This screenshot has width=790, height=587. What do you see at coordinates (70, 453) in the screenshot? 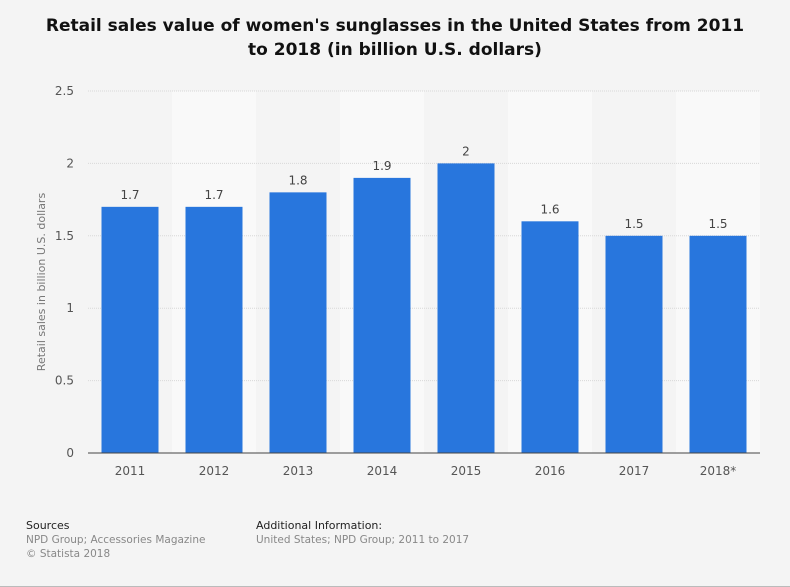
I see `y-tick-label: 0` at bounding box center [70, 453].